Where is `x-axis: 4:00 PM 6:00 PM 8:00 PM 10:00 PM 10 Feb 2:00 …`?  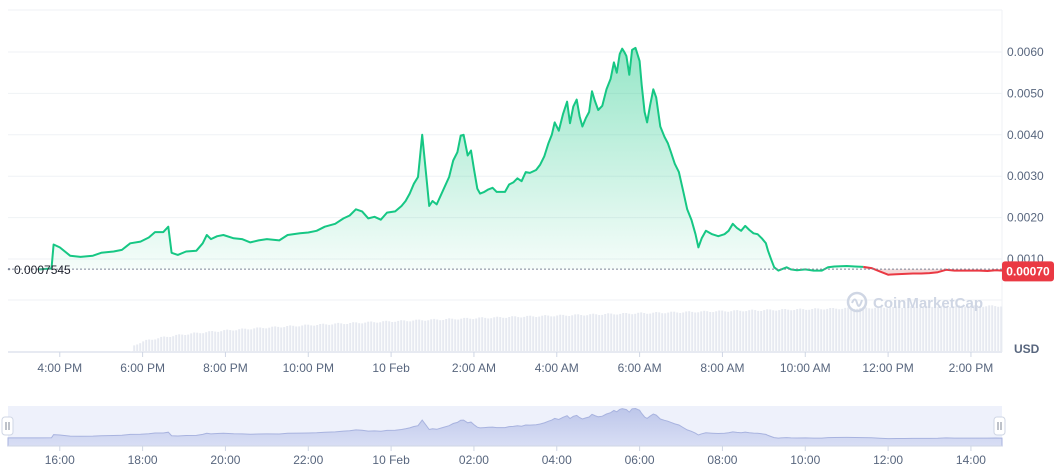 x-axis: 4:00 PM 6:00 PM 8:00 PM 10:00 PM 10 Feb 2:00 … is located at coordinates (515, 363).